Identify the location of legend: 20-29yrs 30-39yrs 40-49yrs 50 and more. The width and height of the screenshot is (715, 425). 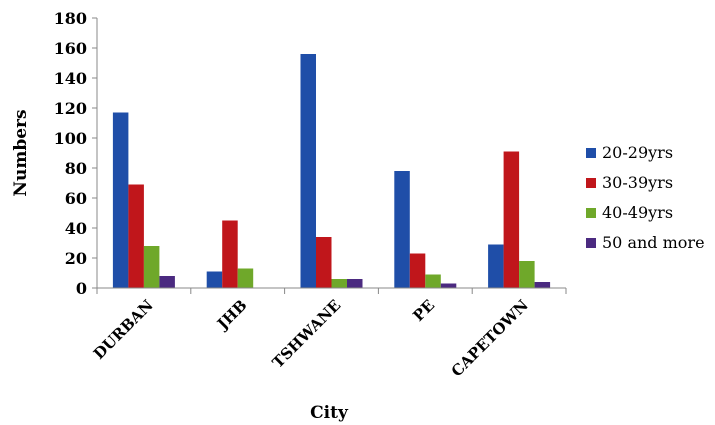
(645, 197).